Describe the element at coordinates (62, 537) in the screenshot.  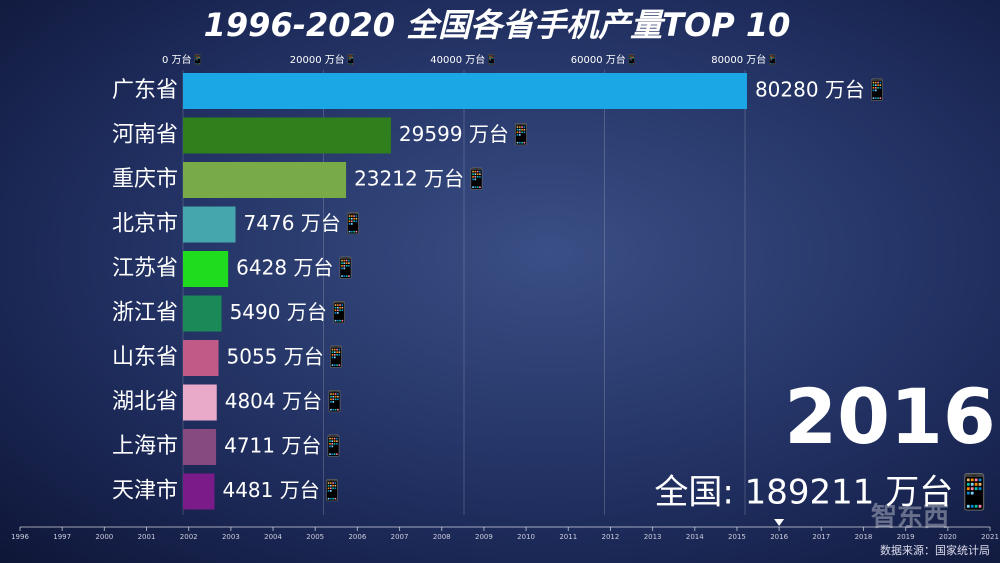
I see `timeline-label: 1997` at that location.